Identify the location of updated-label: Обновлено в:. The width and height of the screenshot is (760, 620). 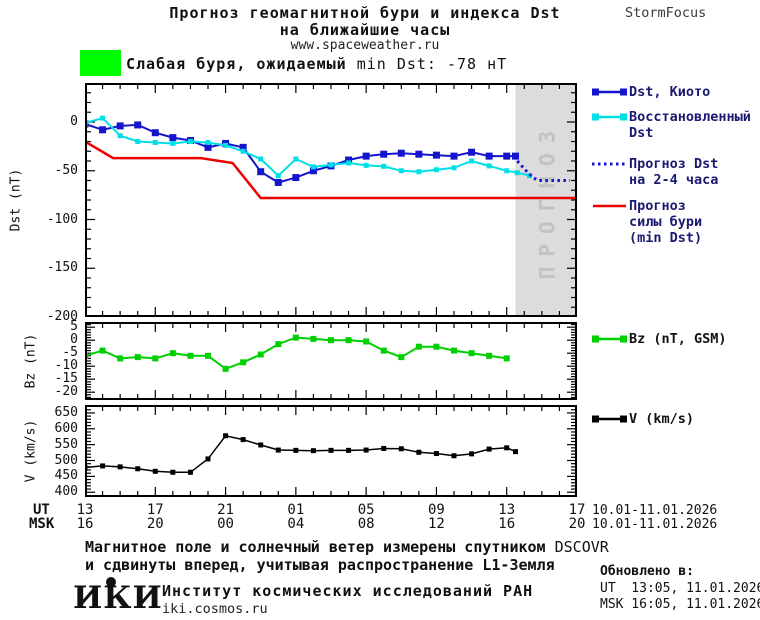
(647, 571).